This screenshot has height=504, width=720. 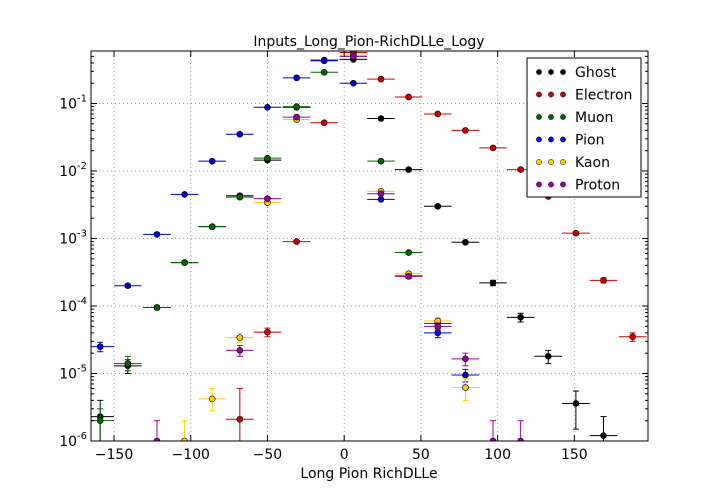 I want to click on y-tick-label: 10⁻⁴, so click(x=73, y=305).